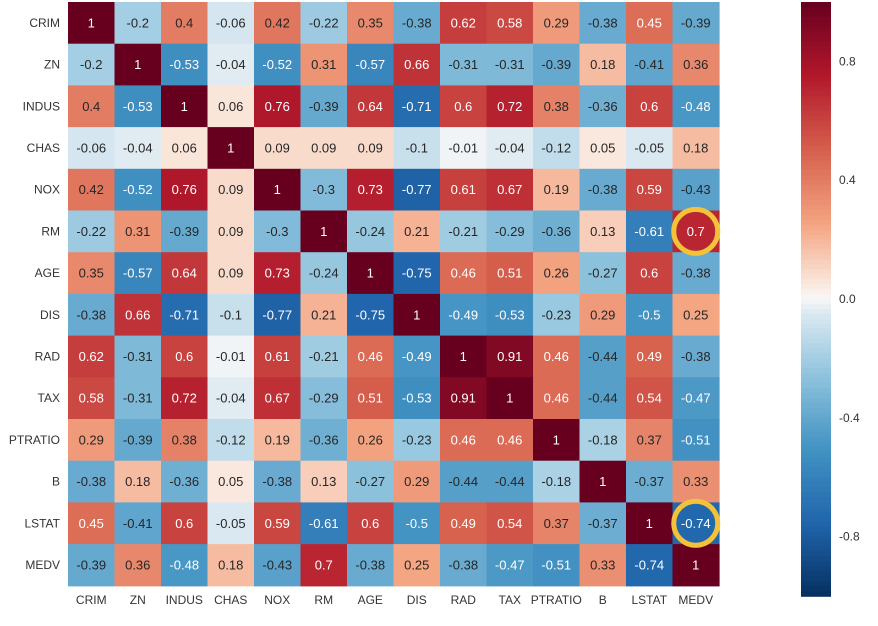 Image resolution: width=878 pixels, height=626 pixels. I want to click on cell-value-label: -0.77, so click(277, 314).